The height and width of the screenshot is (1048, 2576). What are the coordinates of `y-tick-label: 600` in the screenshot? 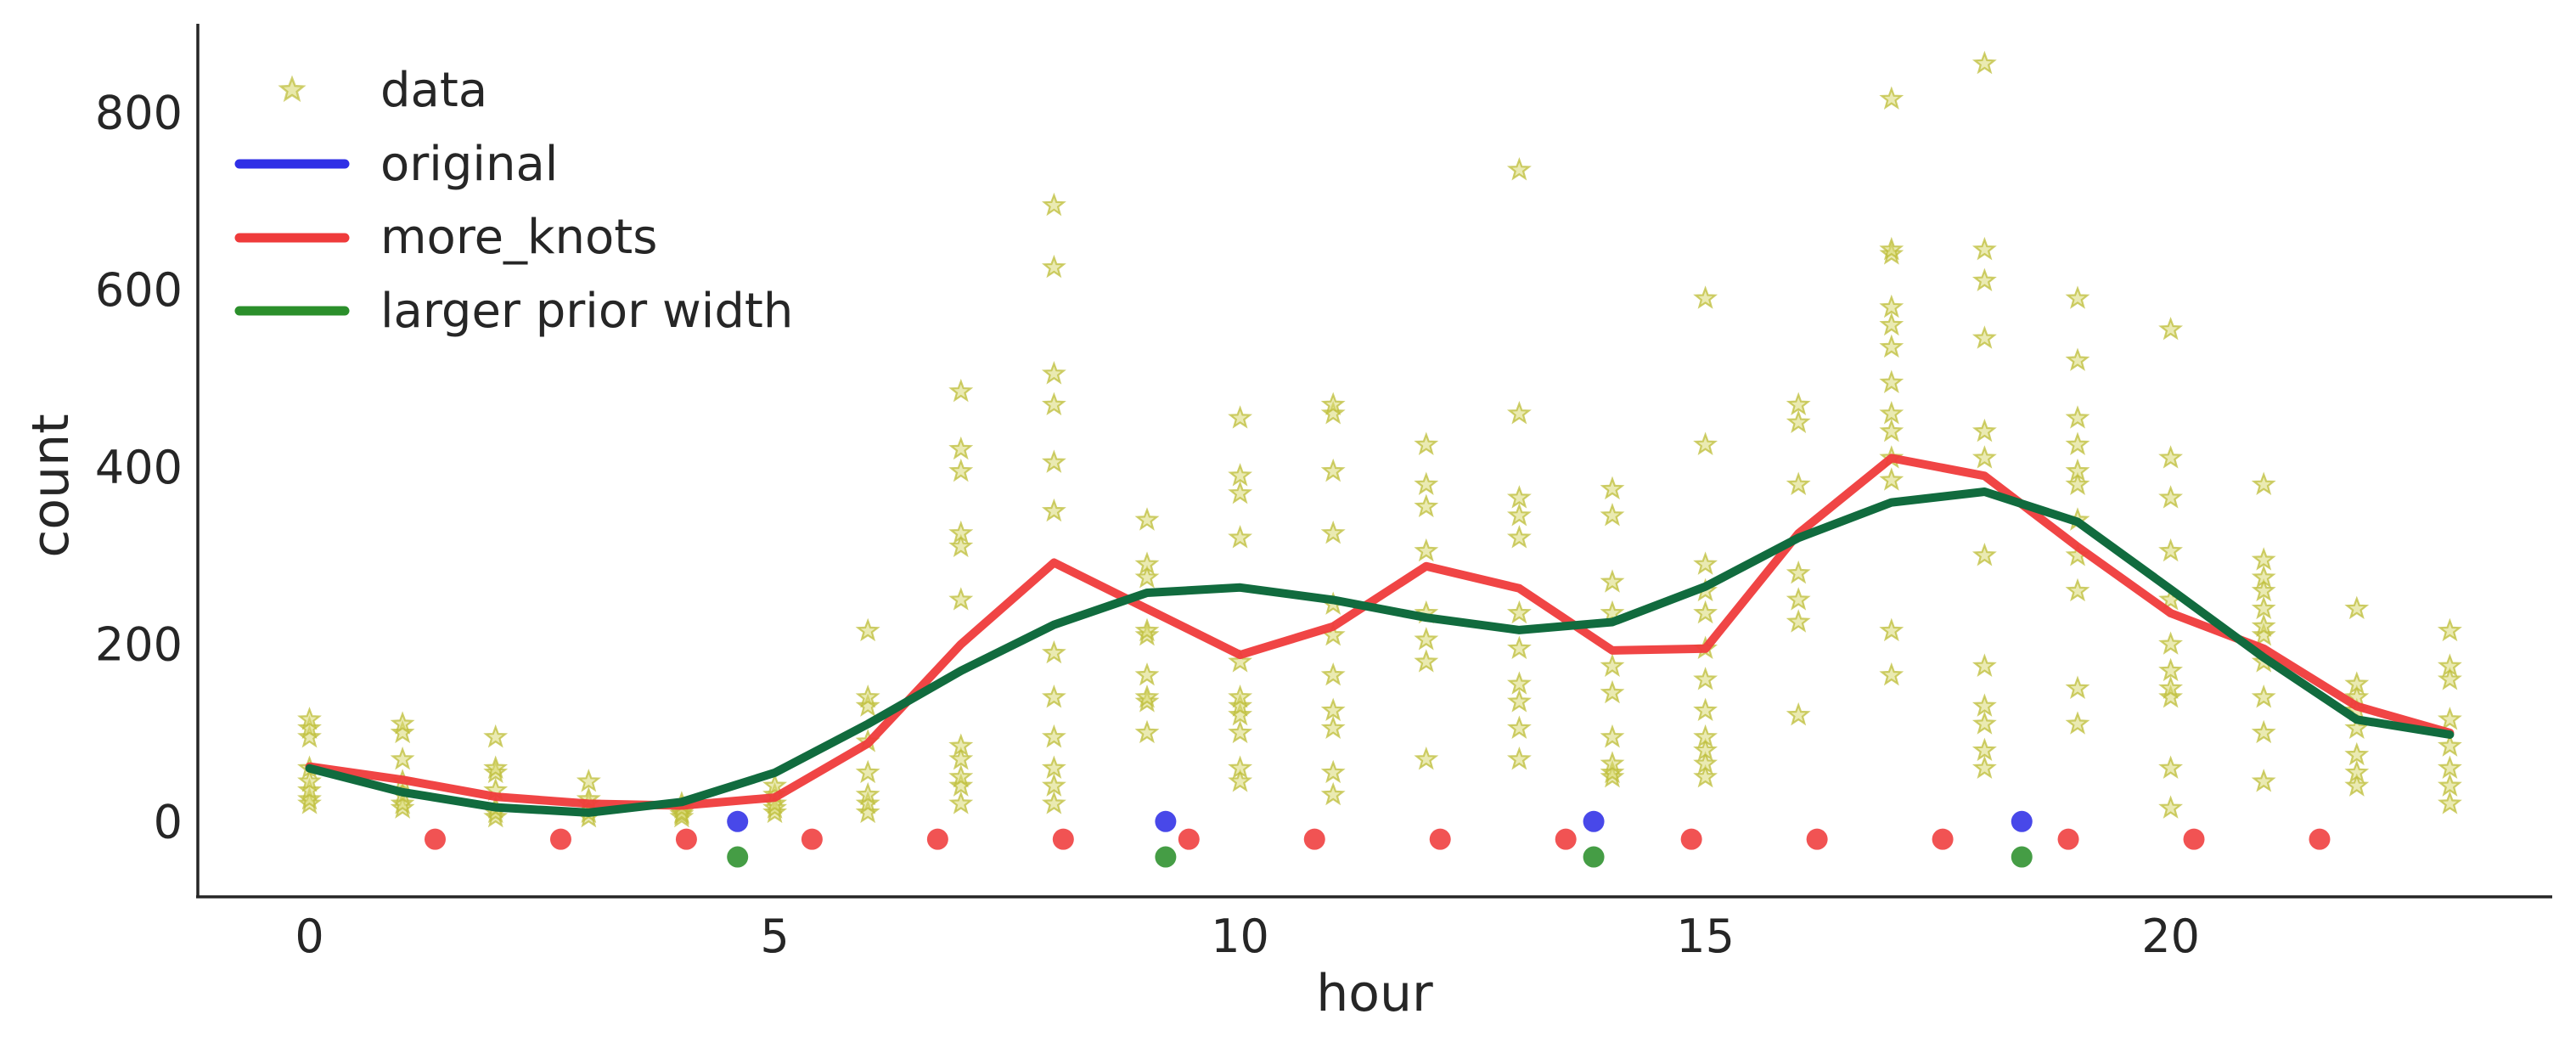 It's located at (139, 290).